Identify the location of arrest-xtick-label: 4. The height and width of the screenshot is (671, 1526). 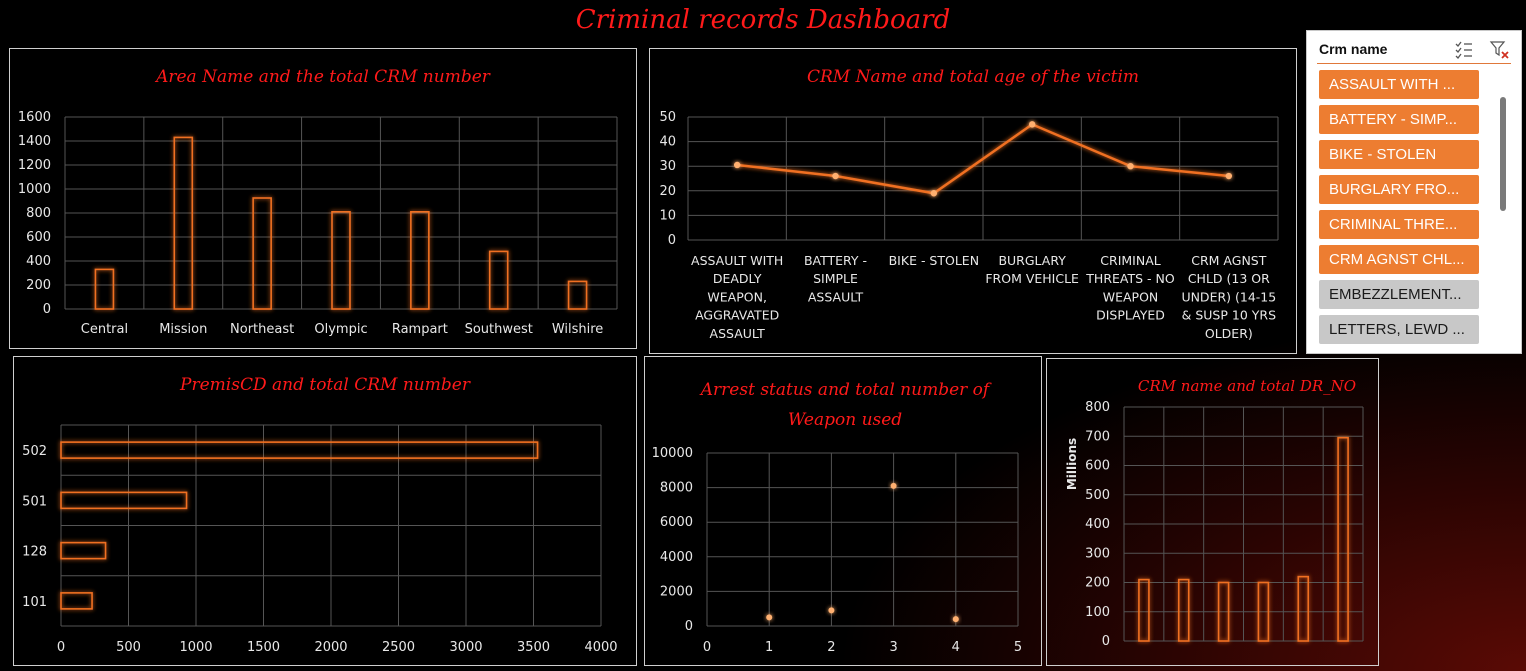
(956, 647).